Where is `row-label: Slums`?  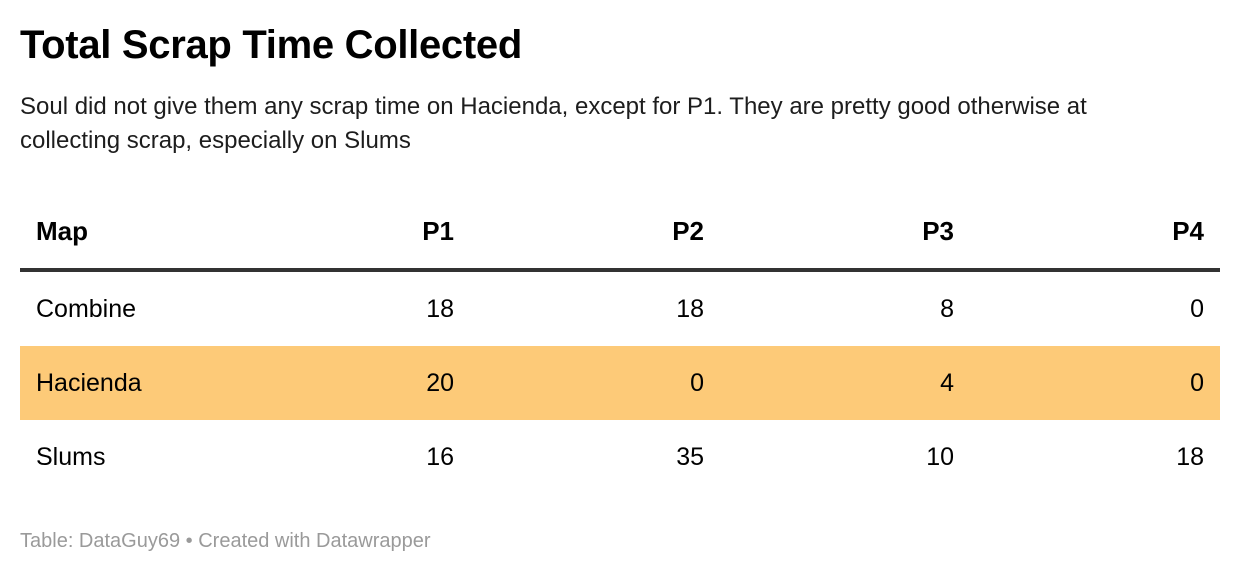 row-label: Slums is located at coordinates (71, 456).